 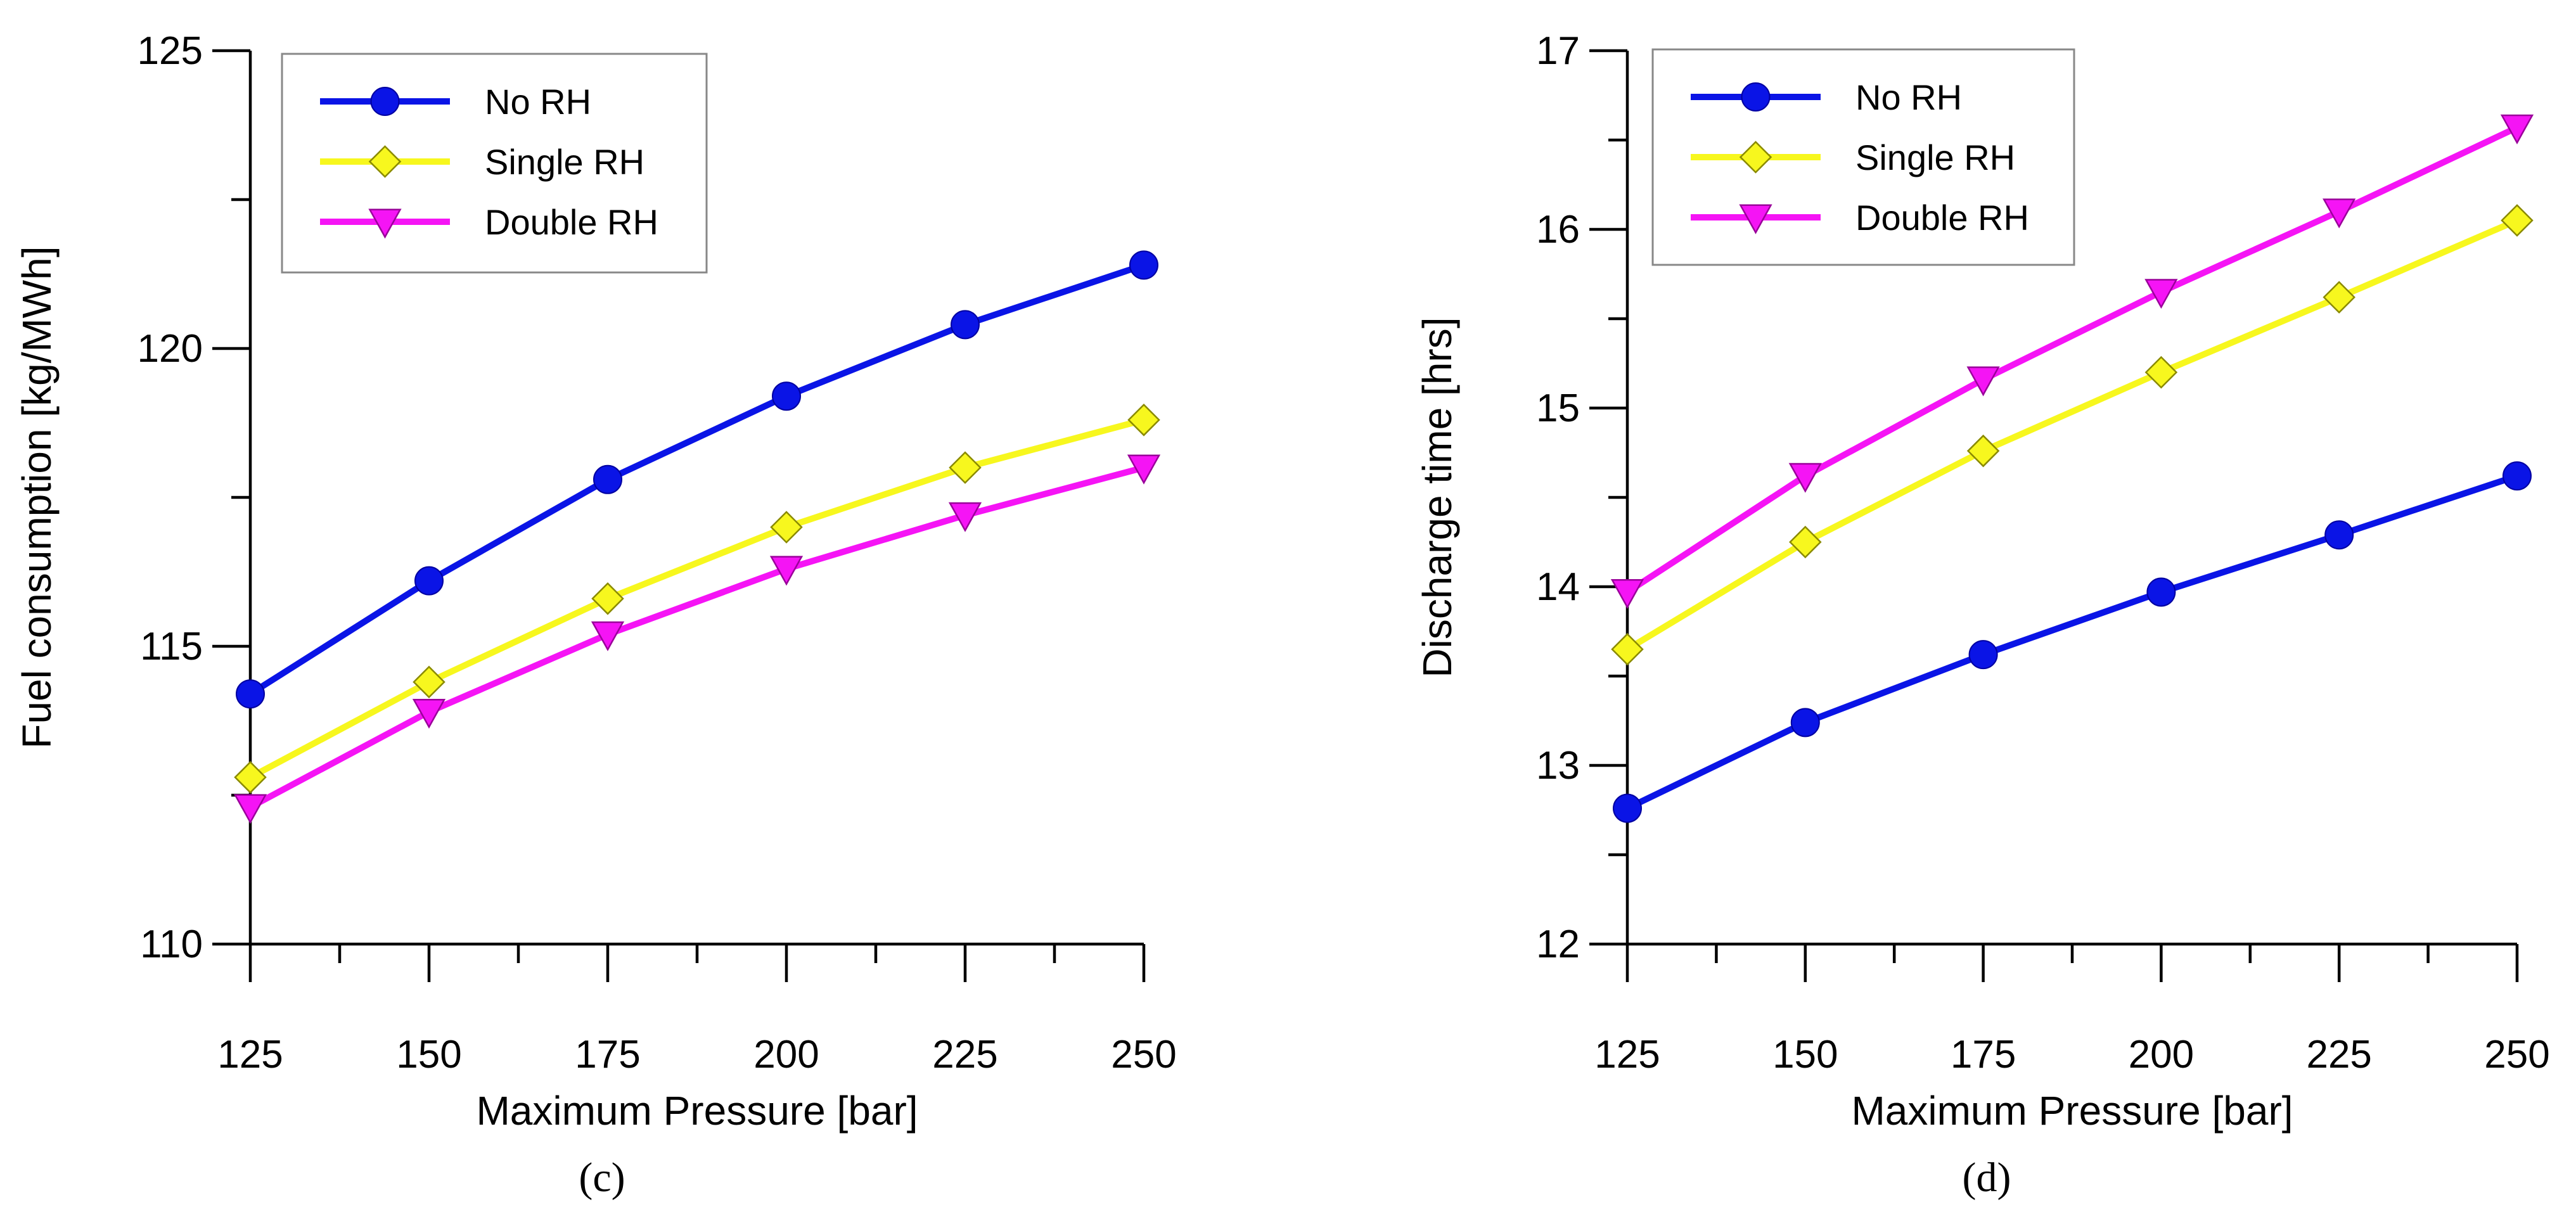 What do you see at coordinates (1437, 497) in the screenshot?
I see `y-axis-title: Discharge time [hrs]` at bounding box center [1437, 497].